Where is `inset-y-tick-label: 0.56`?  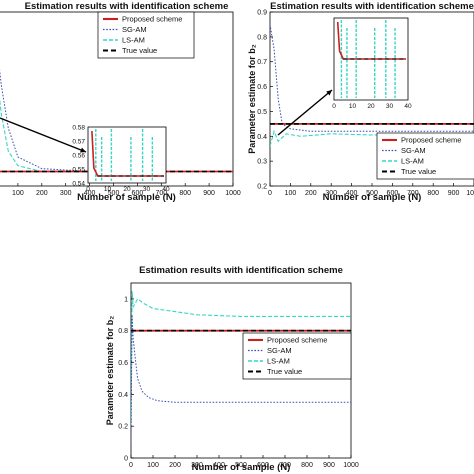 inset-y-tick-label: 0.56 is located at coordinates (78, 156).